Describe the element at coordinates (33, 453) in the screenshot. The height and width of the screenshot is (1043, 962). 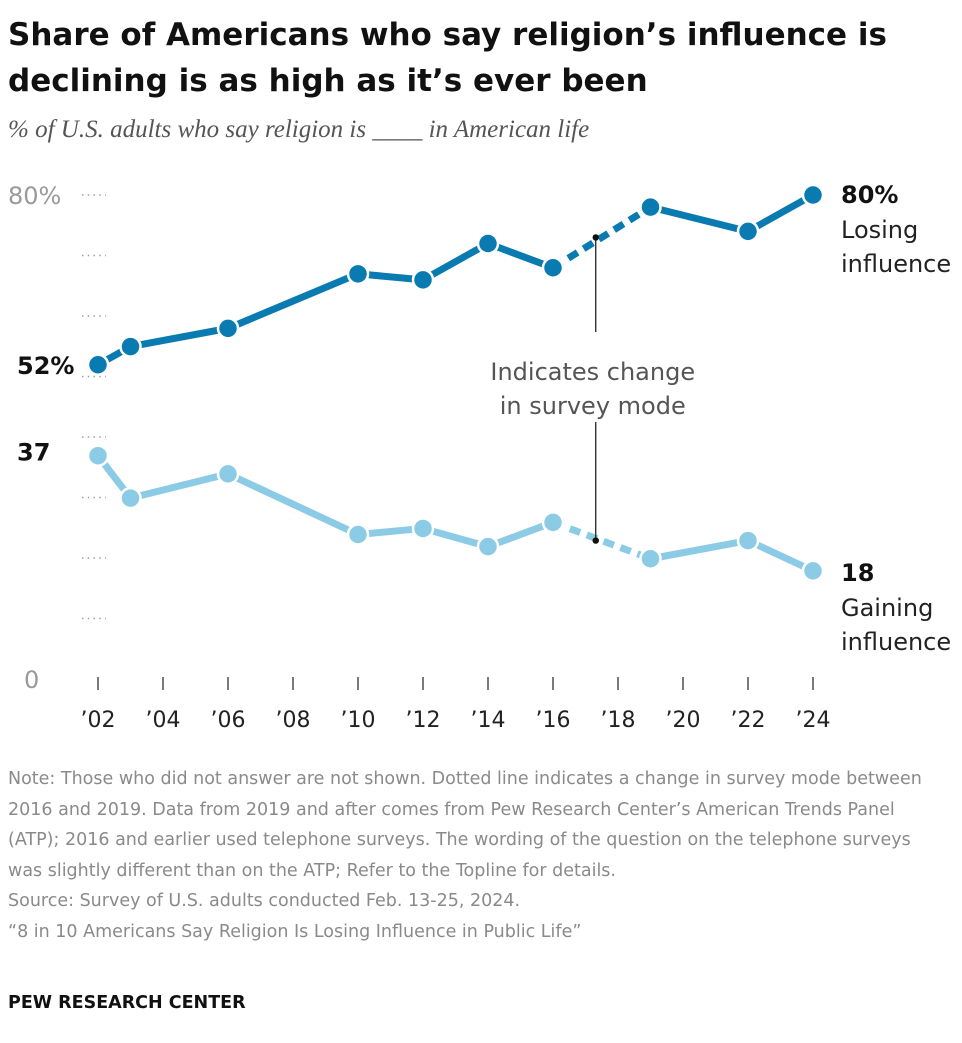
I see `start-value-label: 37` at that location.